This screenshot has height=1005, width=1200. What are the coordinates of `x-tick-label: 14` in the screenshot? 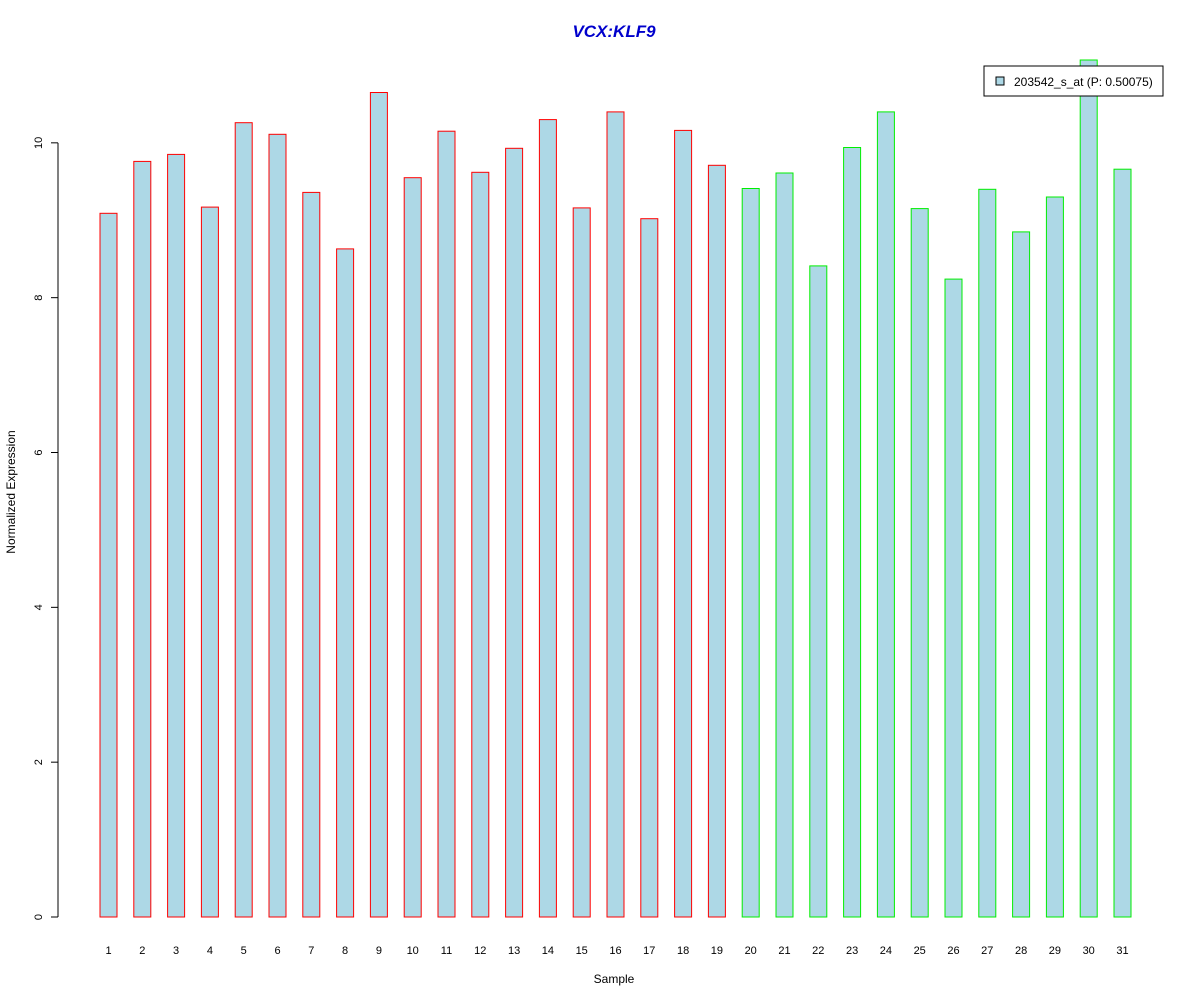 It's located at (548, 951).